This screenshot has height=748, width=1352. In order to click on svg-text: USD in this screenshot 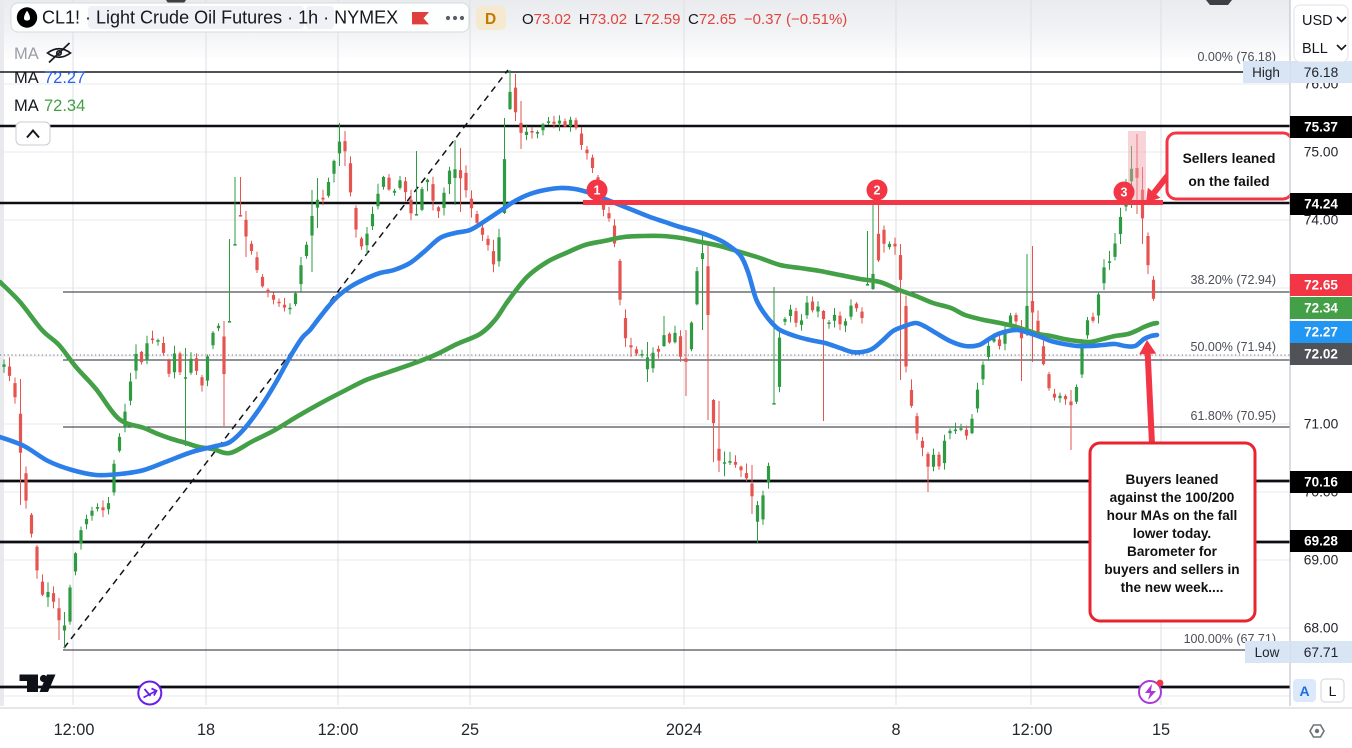, I will do `click(1317, 21)`.